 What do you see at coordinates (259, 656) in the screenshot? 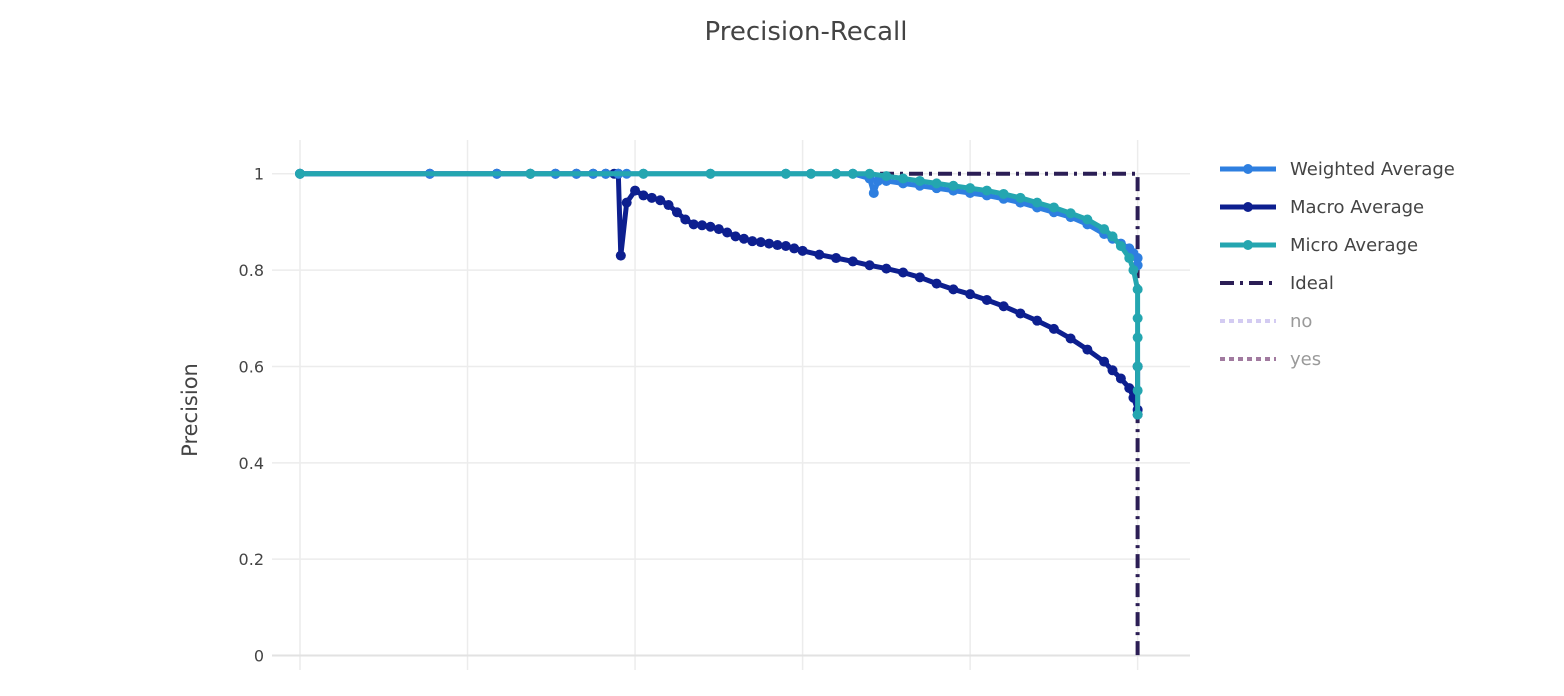
I see `y-tick-label: 0` at bounding box center [259, 656].